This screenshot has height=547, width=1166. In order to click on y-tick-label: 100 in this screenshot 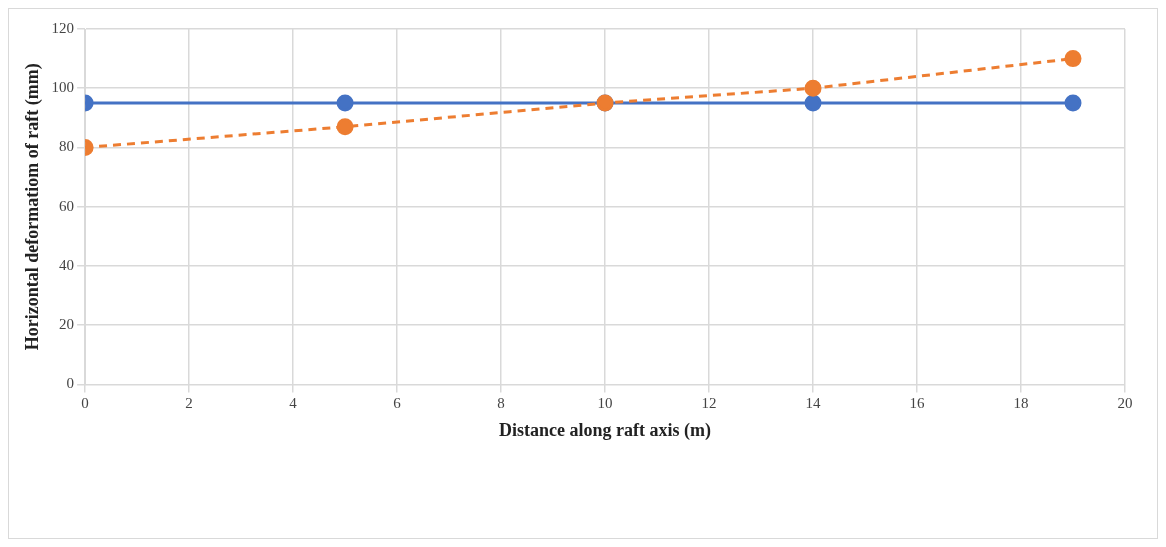, I will do `click(63, 87)`.